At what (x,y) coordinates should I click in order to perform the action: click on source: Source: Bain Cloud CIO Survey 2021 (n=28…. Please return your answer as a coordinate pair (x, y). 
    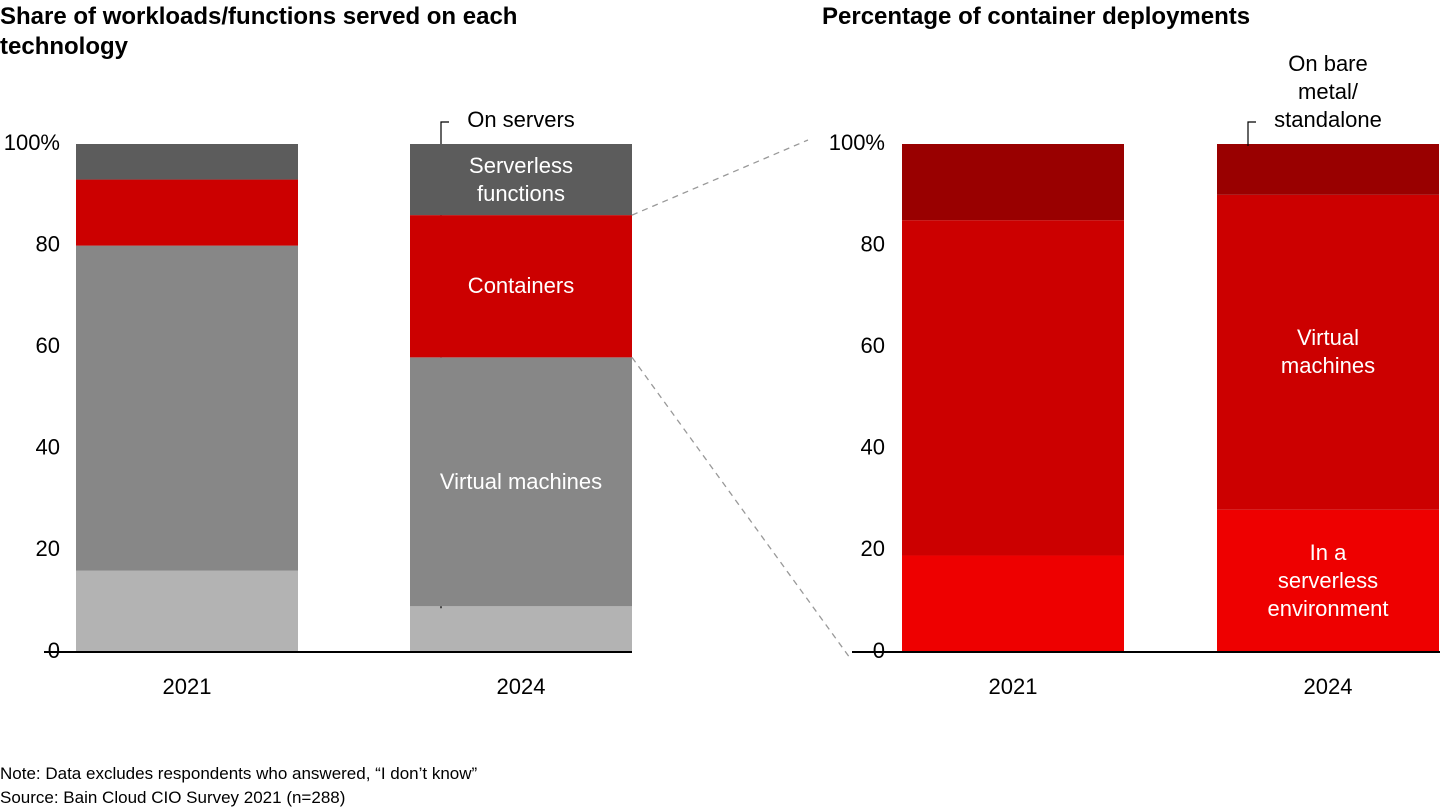
    Looking at the image, I should click on (173, 797).